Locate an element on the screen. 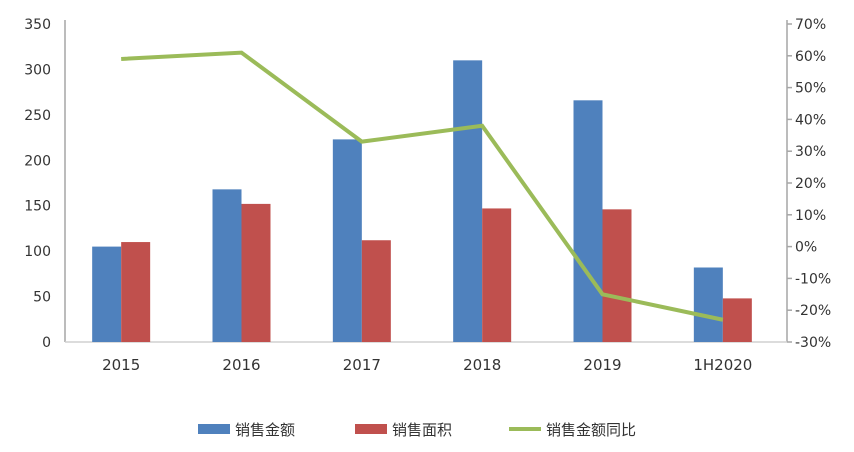 This screenshot has height=452, width=854. bar-销售金额-2019 is located at coordinates (588, 221).